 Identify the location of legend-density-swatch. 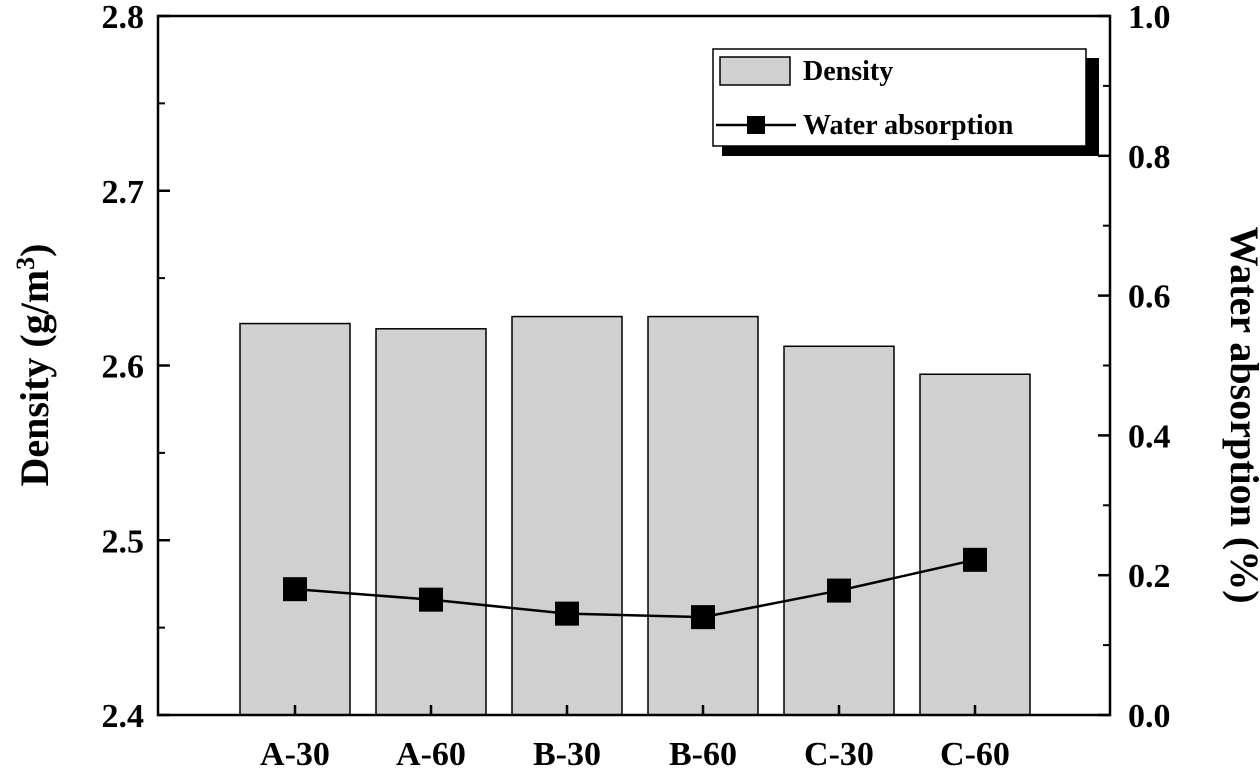
(755, 71).